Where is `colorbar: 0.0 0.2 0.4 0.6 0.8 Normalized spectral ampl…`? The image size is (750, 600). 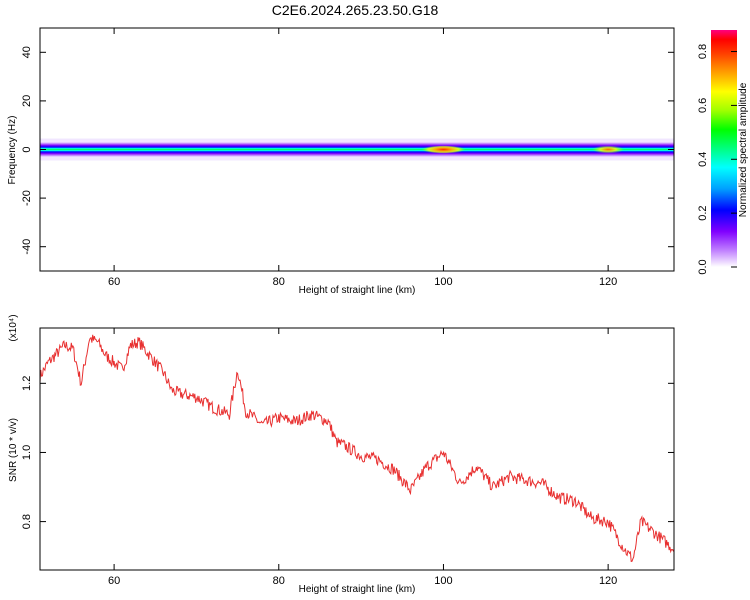 colorbar: 0.0 0.2 0.4 0.6 0.8 Normalized spectral ampl… is located at coordinates (723, 152).